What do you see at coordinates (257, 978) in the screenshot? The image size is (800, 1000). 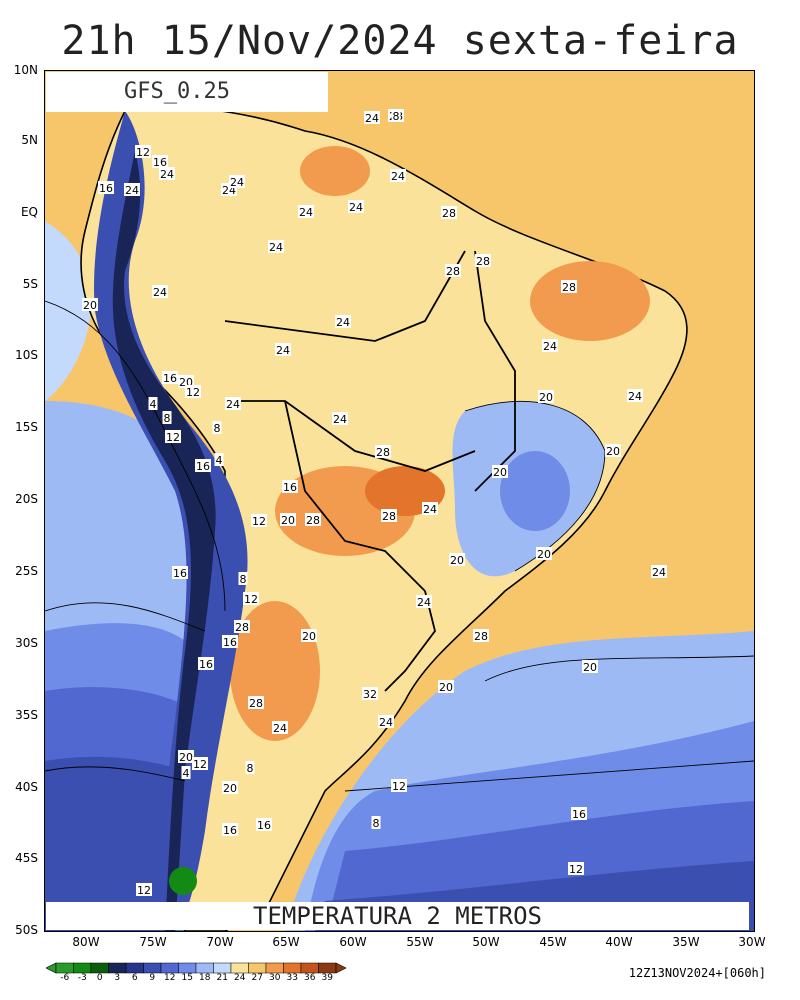 I see `colorbar-label: 27` at bounding box center [257, 978].